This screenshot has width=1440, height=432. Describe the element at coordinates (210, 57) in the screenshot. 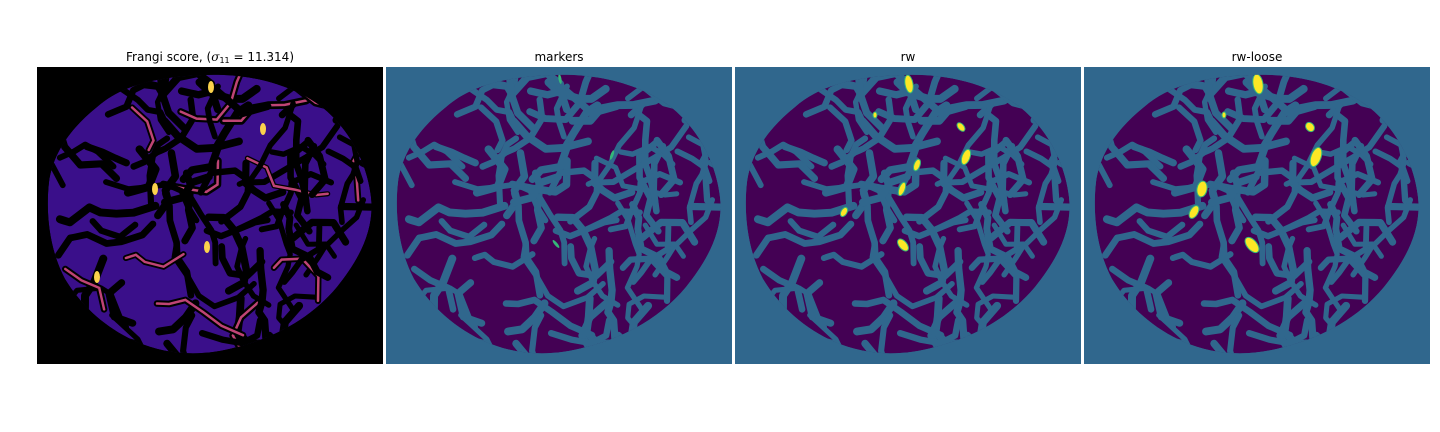

I see `panel-title-frangi: Frangi score, (σ11 = 11.314)` at that location.